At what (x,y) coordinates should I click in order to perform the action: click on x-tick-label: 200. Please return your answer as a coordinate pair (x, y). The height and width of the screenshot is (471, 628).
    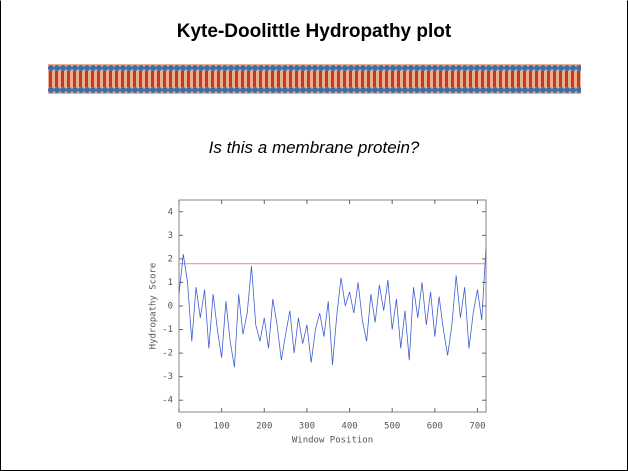
    Looking at the image, I should click on (264, 427).